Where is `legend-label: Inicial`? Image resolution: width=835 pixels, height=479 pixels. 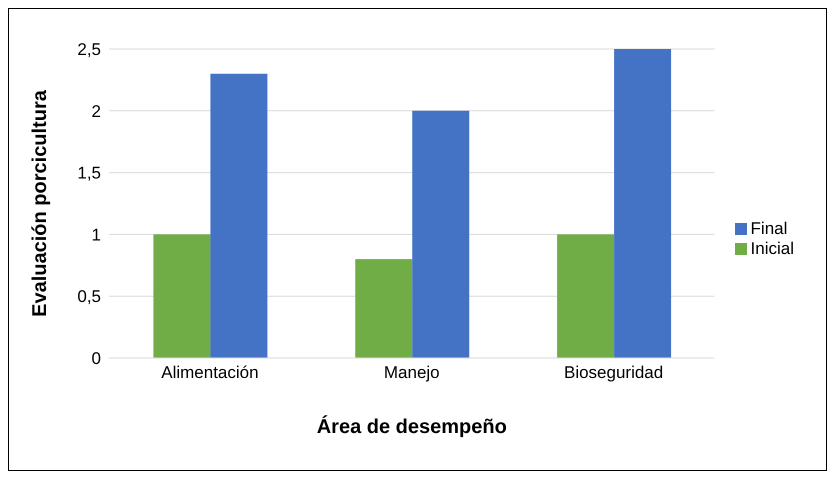 legend-label: Inicial is located at coordinates (772, 248).